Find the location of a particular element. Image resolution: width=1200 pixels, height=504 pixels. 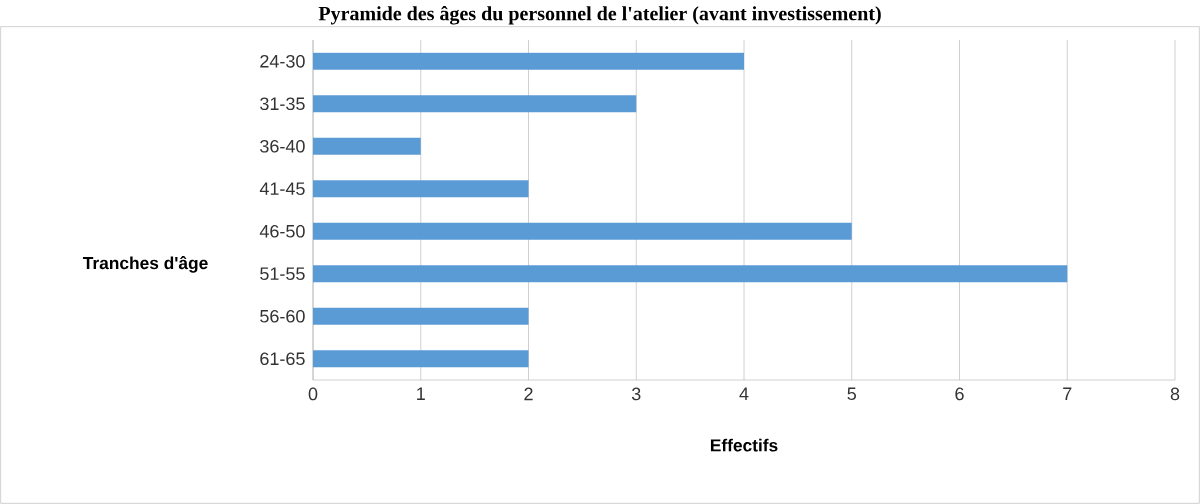

x-tick-label: 1 is located at coordinates (421, 393).